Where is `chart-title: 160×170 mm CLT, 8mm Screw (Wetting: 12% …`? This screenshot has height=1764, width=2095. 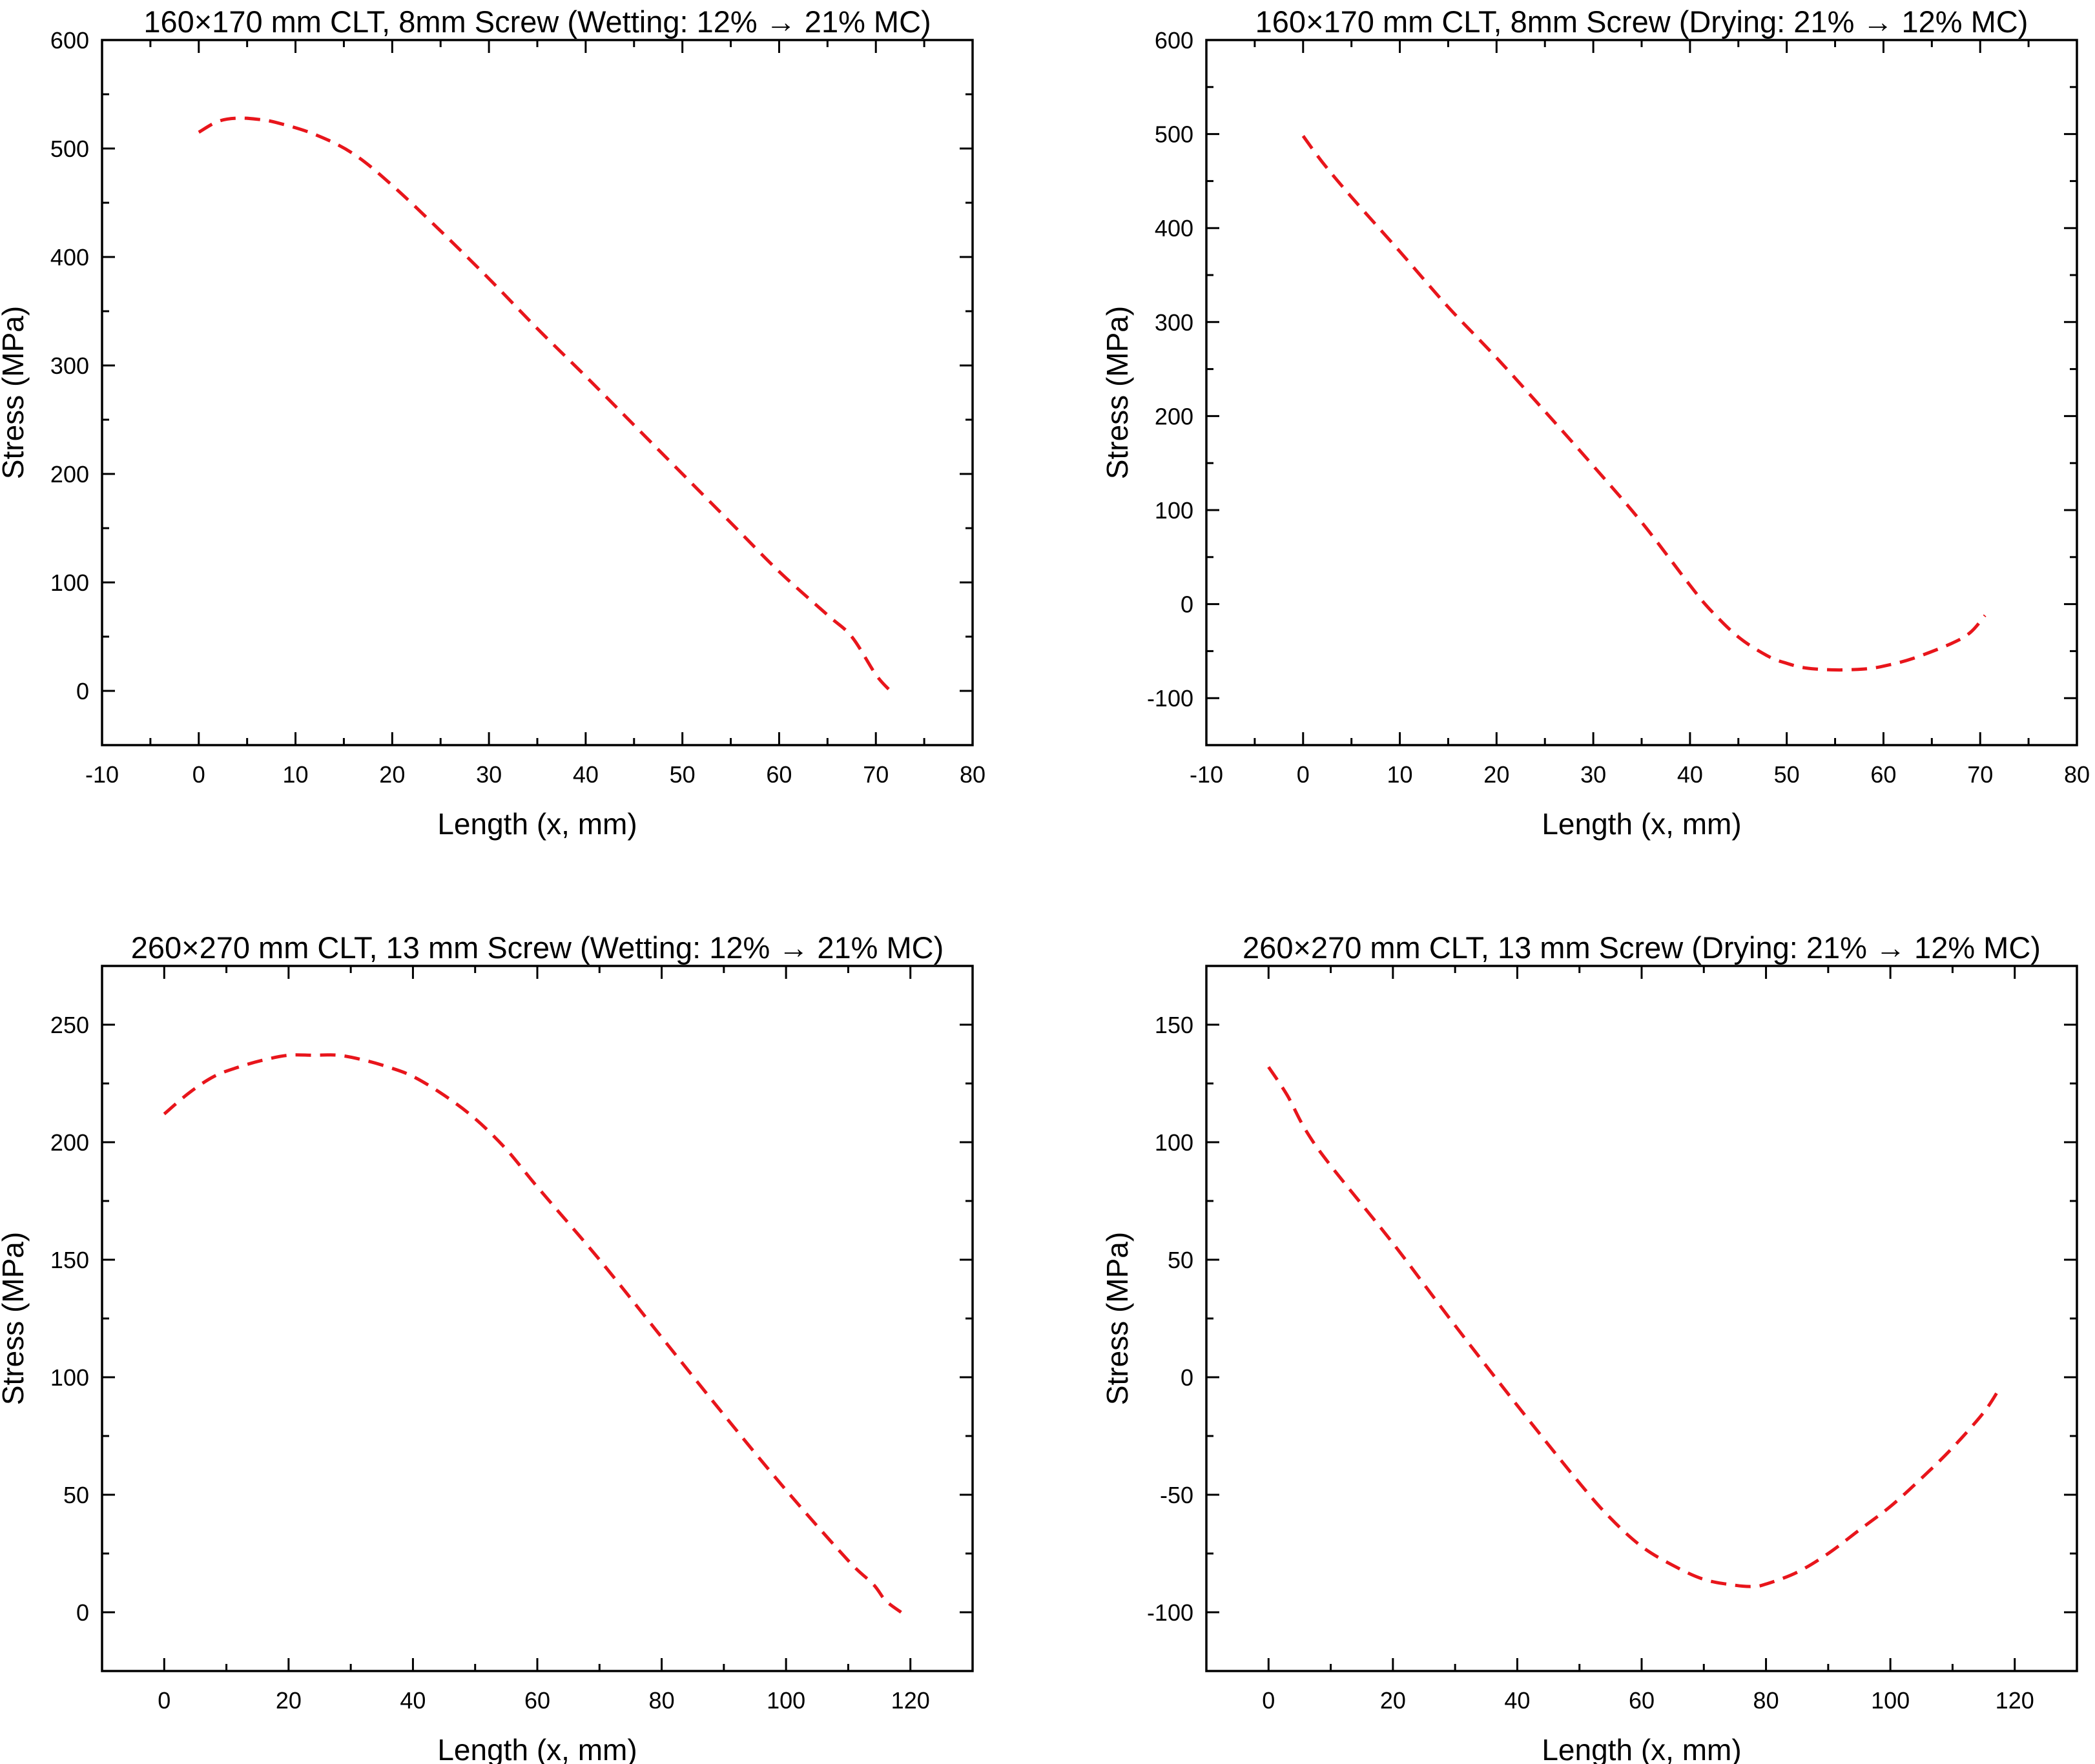
chart-title: 160×170 mm CLT, 8mm Screw (Wetting: 12% … is located at coordinates (537, 22).